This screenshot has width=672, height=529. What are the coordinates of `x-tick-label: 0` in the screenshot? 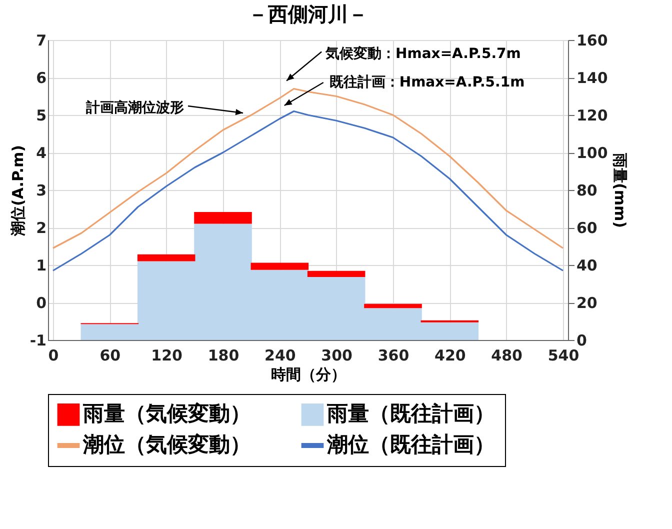 It's located at (53, 355).